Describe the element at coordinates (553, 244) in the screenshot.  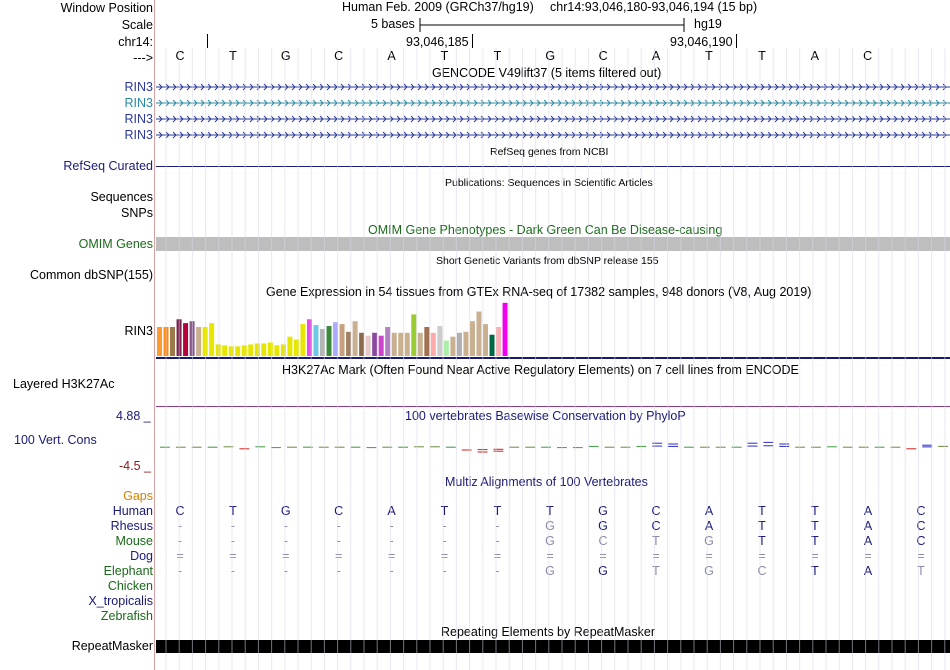
I see `omim-feature-bar` at that location.